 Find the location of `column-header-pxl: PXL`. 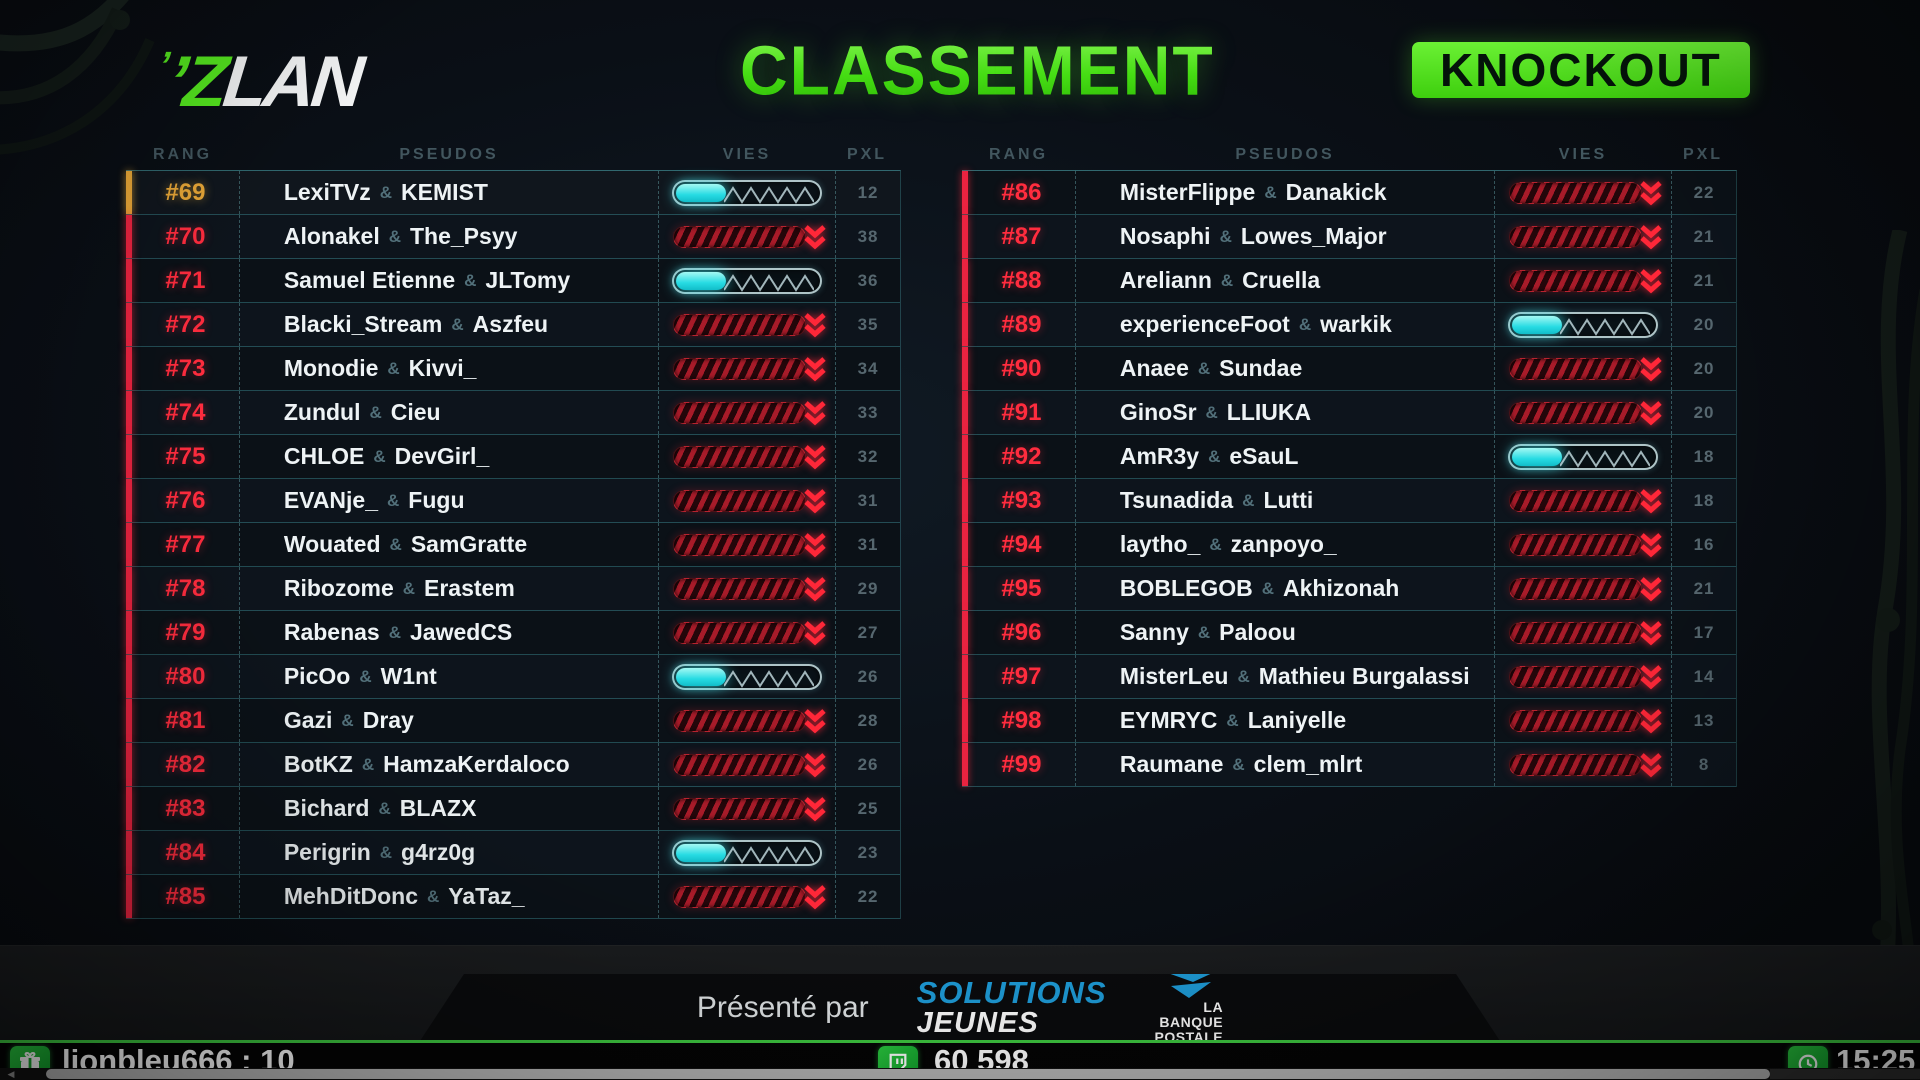

column-header-pxl: PXL is located at coordinates (1703, 154).